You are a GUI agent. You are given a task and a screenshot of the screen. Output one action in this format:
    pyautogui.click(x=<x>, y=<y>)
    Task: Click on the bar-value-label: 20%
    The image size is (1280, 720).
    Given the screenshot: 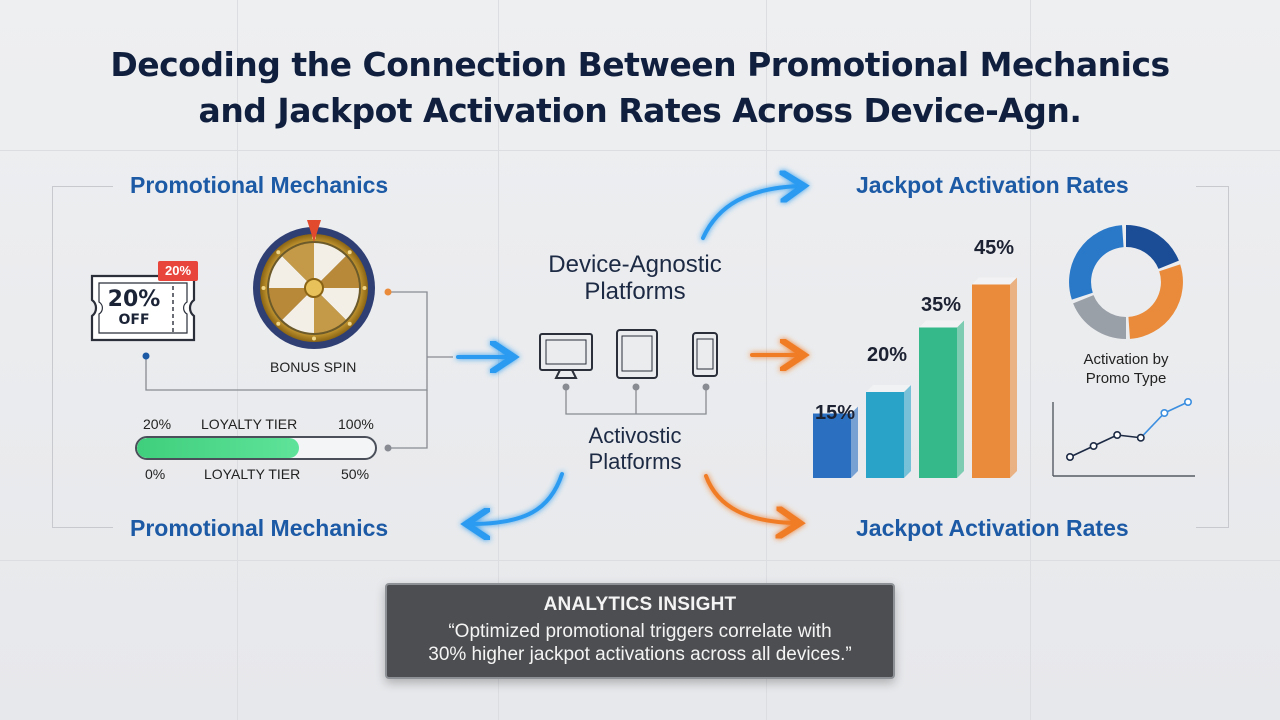 What is the action you would take?
    pyautogui.click(x=887, y=355)
    